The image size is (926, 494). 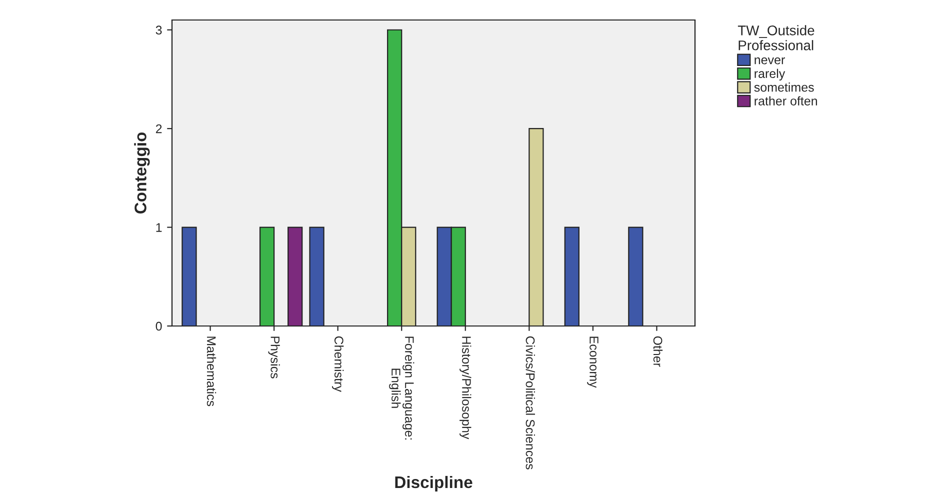 I want to click on legend-label: never, so click(x=769, y=60).